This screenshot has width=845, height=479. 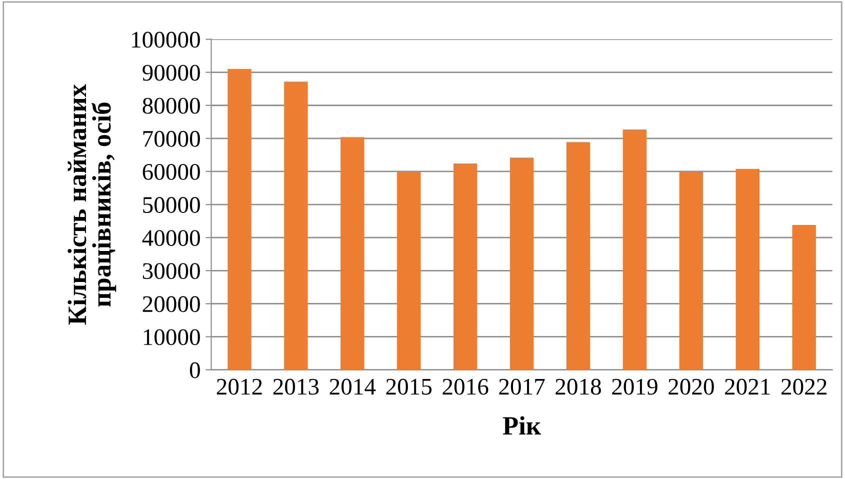 I want to click on x-tick-label: 2012, so click(x=239, y=386).